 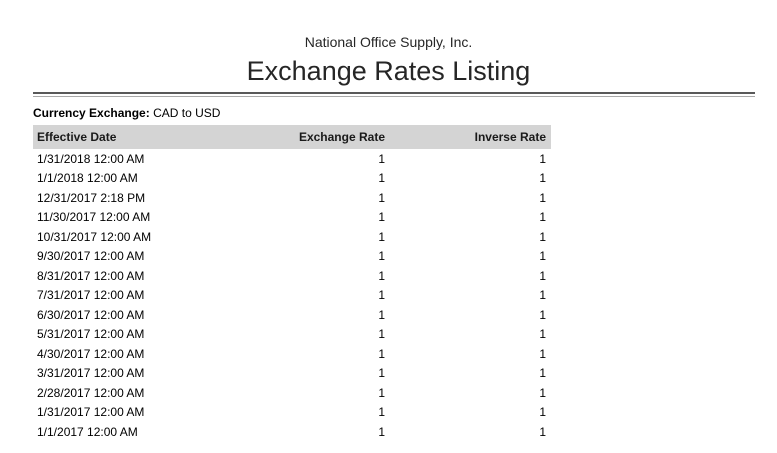 I want to click on currency-exchange-value: CAD to USD, so click(x=187, y=113).